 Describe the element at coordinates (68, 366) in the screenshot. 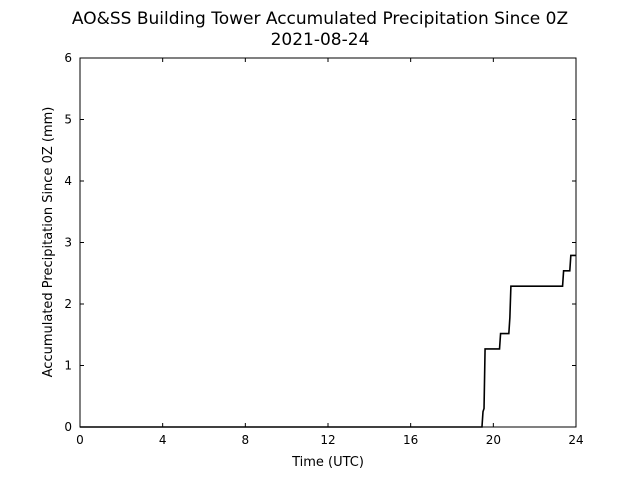

I see `y-tick-label: 1` at that location.